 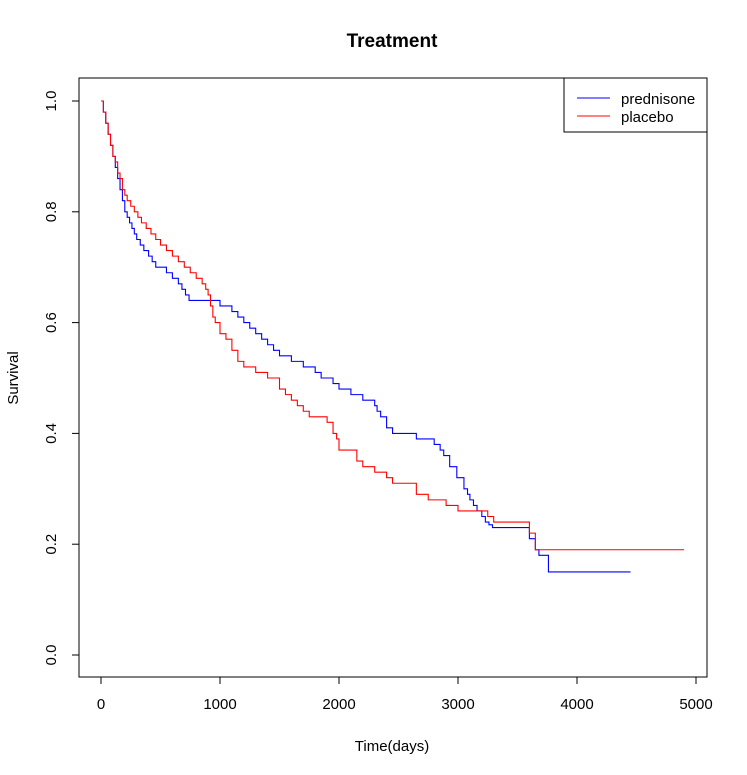 I want to click on y-tick-label-2: 0.4, so click(x=51, y=433).